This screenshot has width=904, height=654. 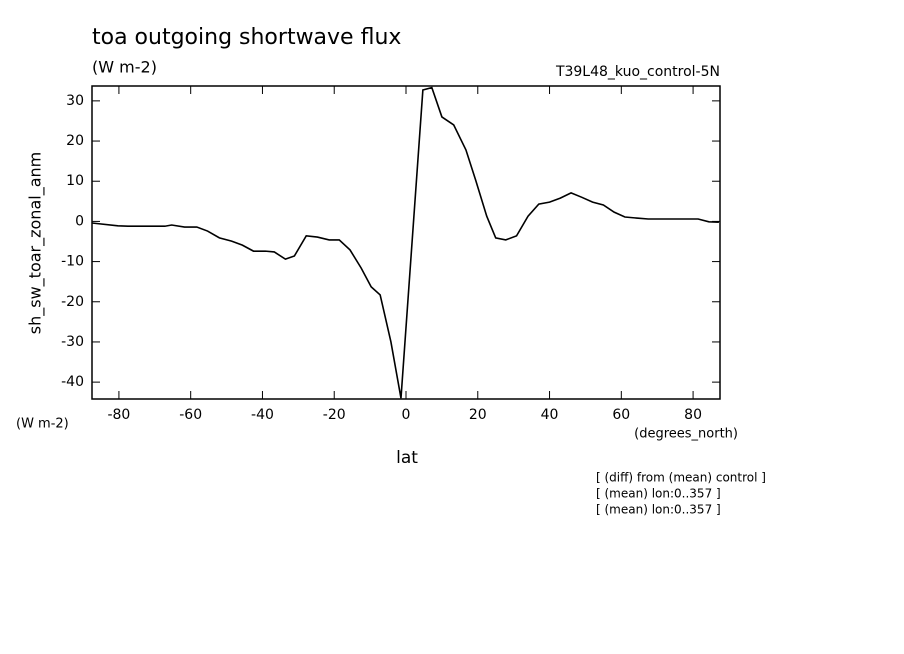 What do you see at coordinates (407, 458) in the screenshot?
I see `x-axis-label: lat` at bounding box center [407, 458].